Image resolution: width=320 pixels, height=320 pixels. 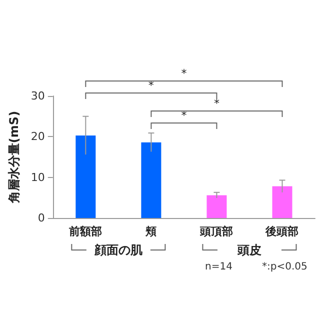 I want to click on text: 顔面の肌, so click(x=117, y=250).